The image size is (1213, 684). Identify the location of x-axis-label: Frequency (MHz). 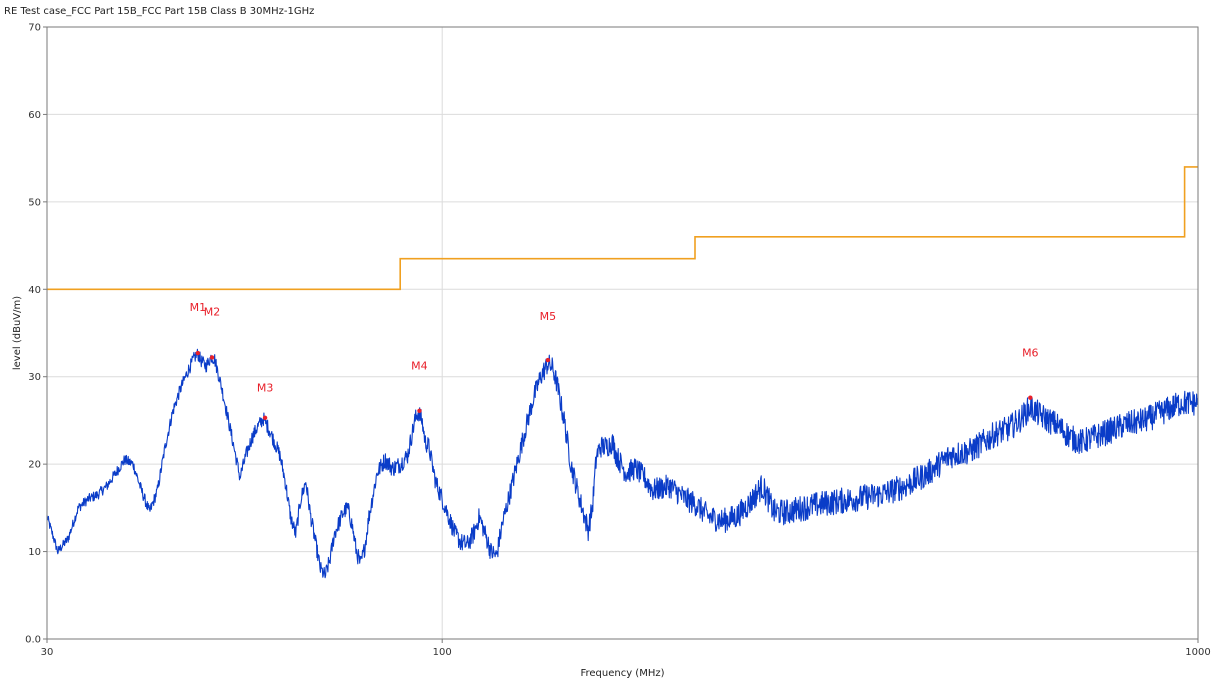
(622, 673).